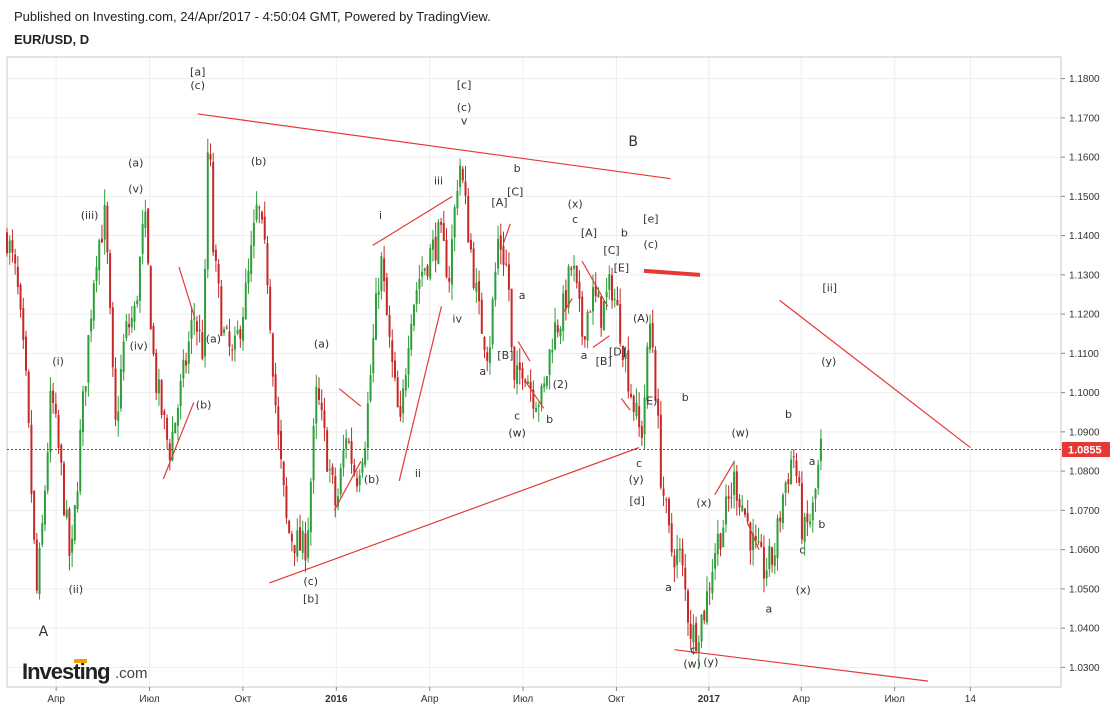  I want to click on wave-label: (A), so click(641, 318).